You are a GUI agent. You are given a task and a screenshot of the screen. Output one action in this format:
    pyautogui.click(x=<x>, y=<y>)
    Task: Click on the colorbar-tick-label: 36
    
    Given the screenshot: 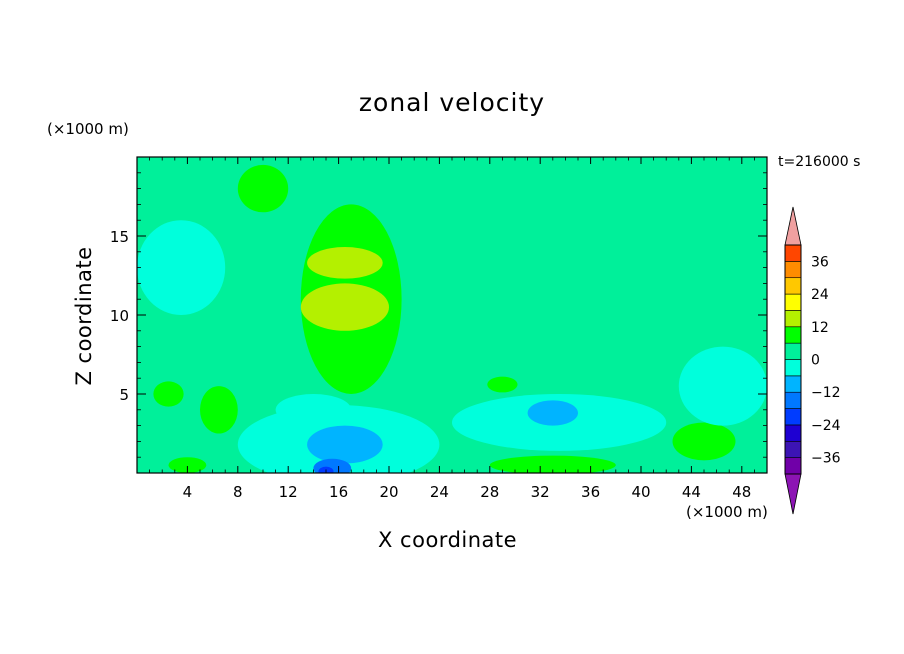 What is the action you would take?
    pyautogui.click(x=820, y=262)
    